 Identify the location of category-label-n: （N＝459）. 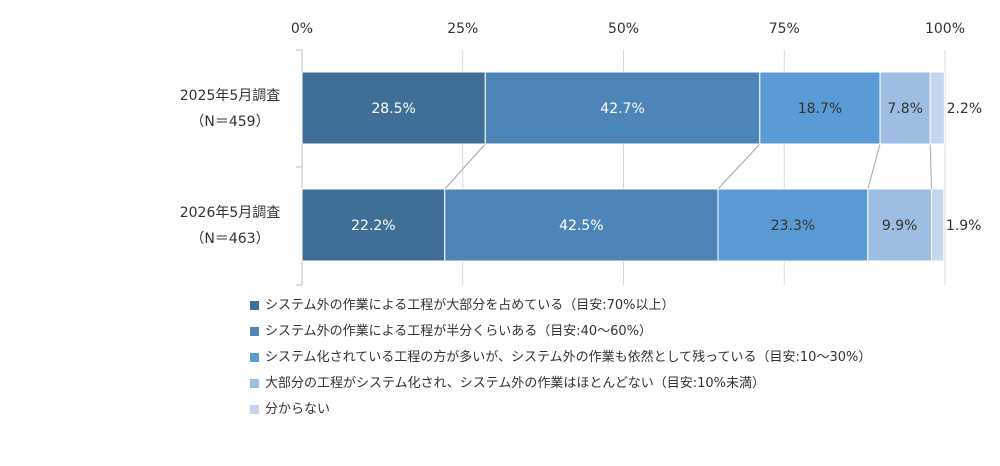
(229, 122).